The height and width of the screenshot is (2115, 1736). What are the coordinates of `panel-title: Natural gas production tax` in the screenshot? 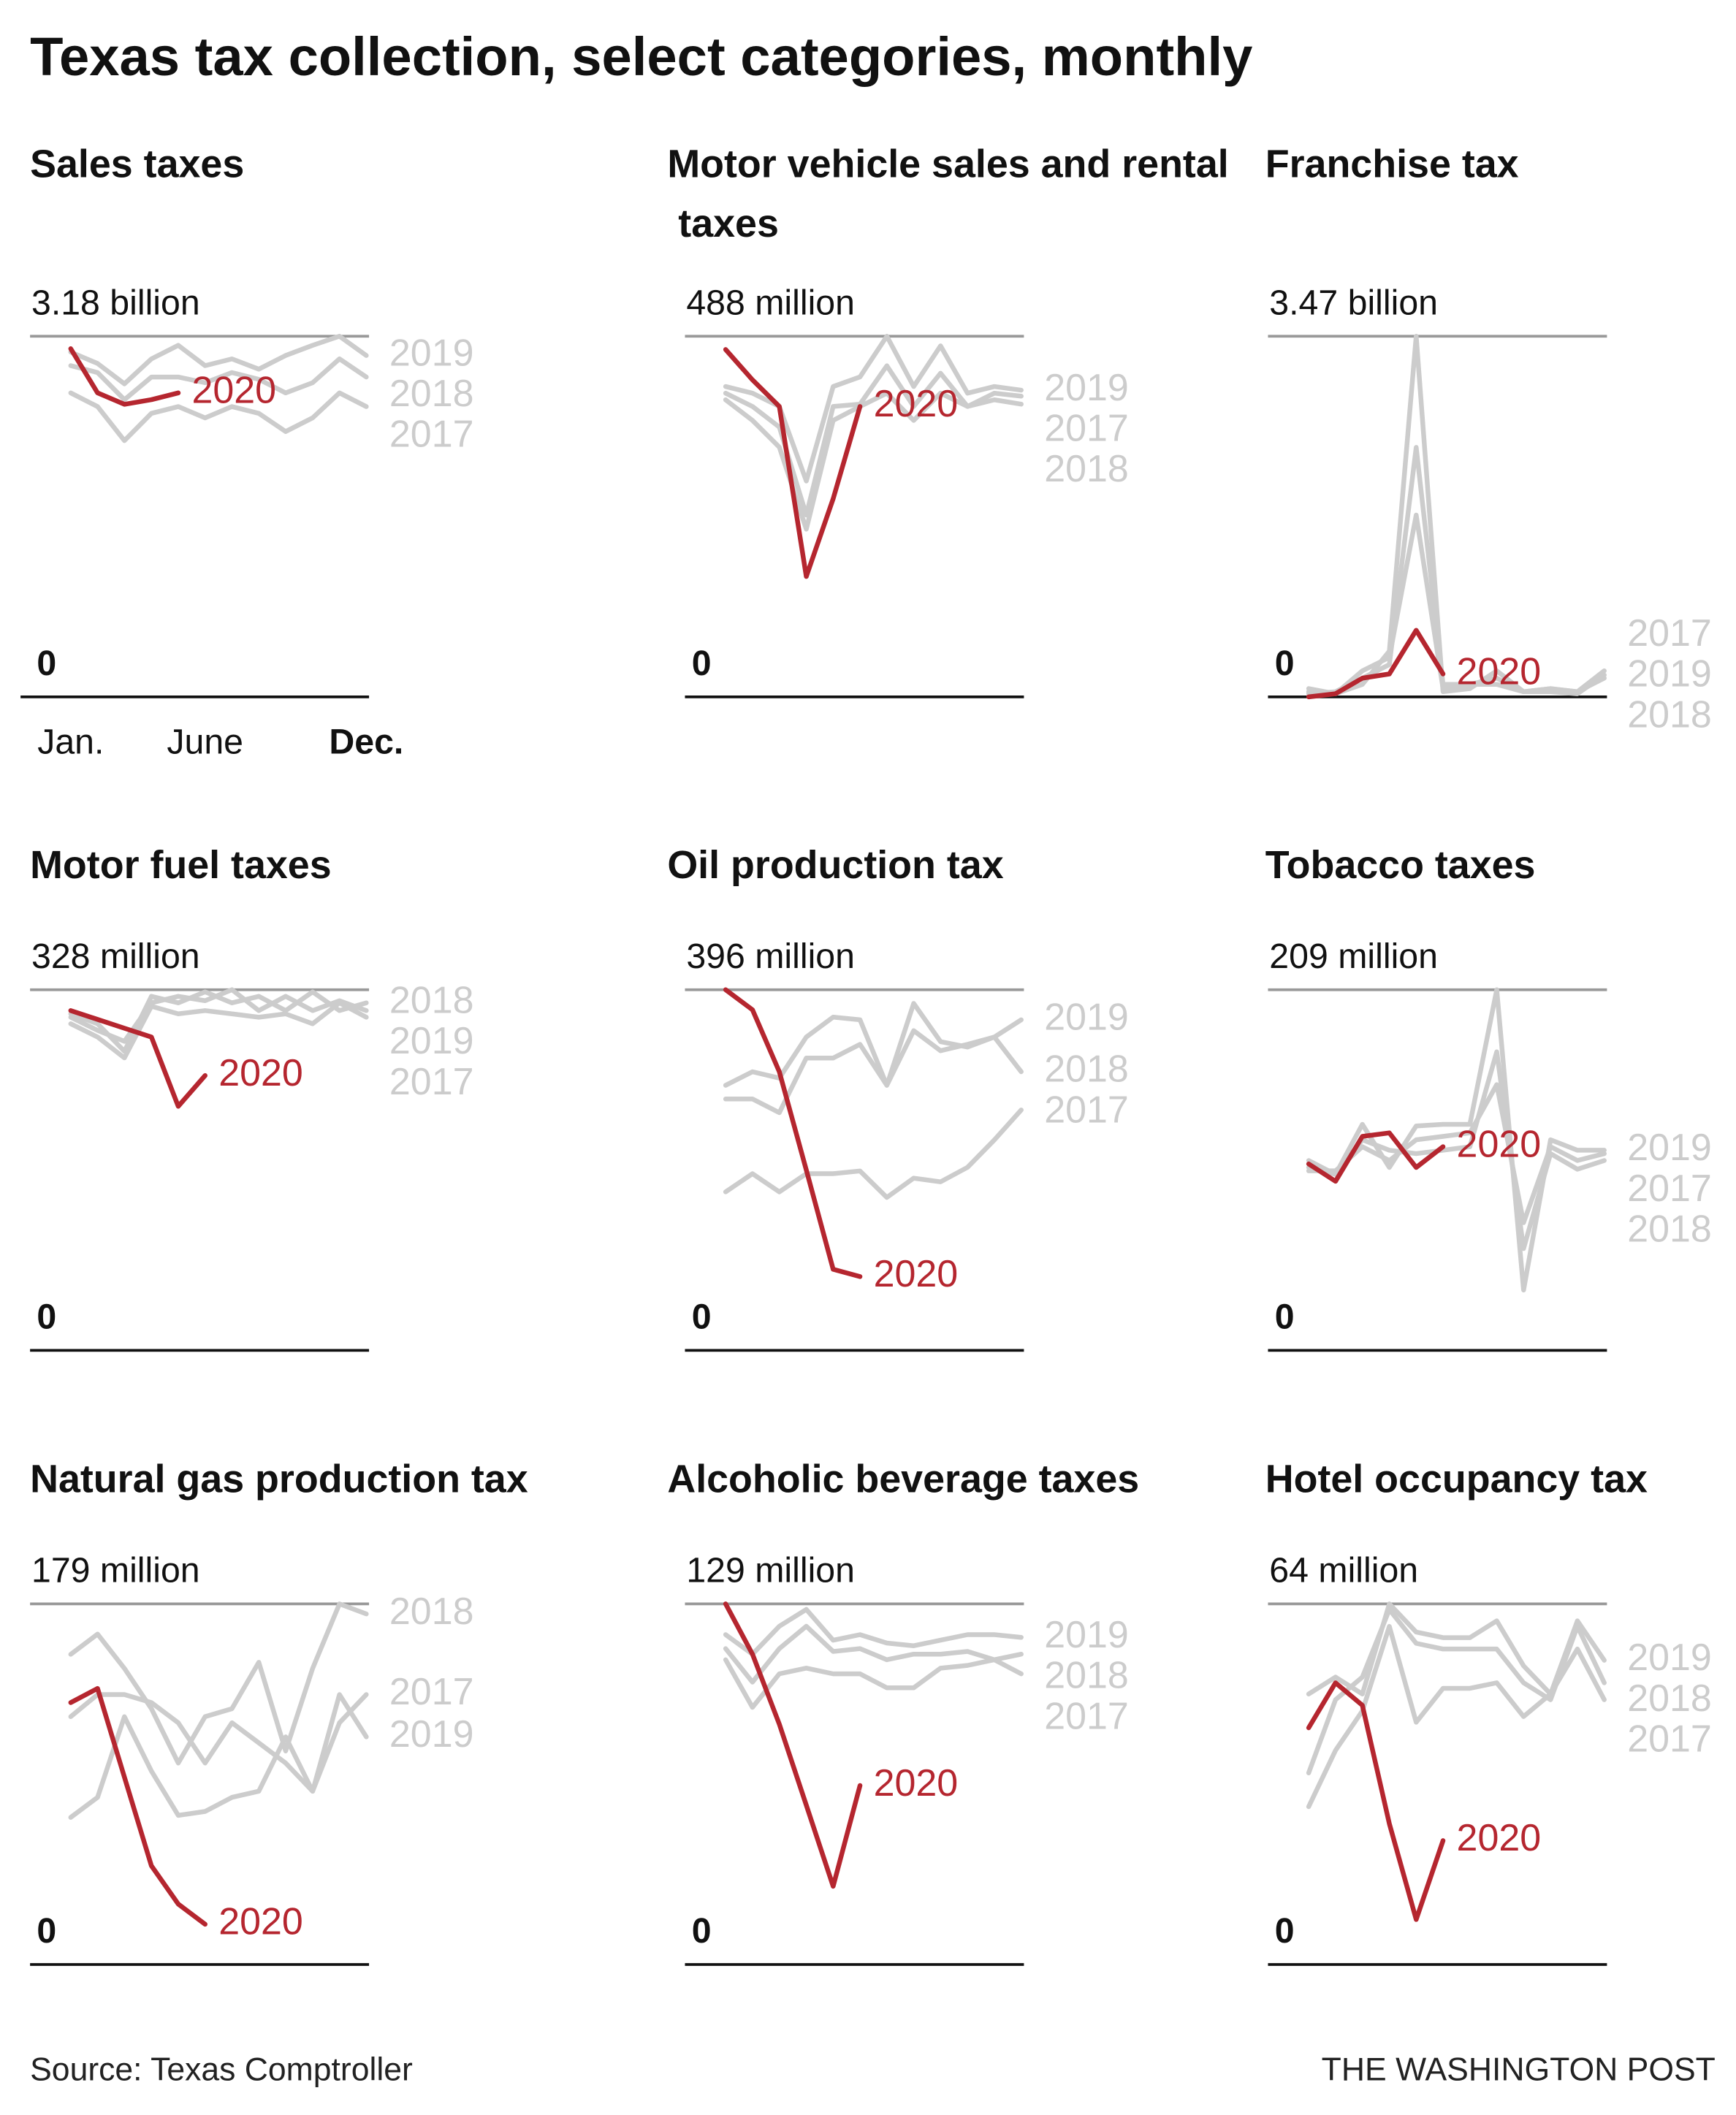 It's located at (279, 1479).